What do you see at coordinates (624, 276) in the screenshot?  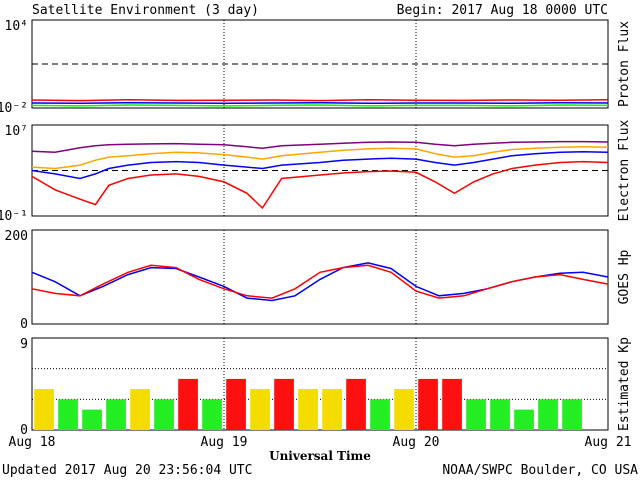 I see `y-axis-label: GOES Hp` at bounding box center [624, 276].